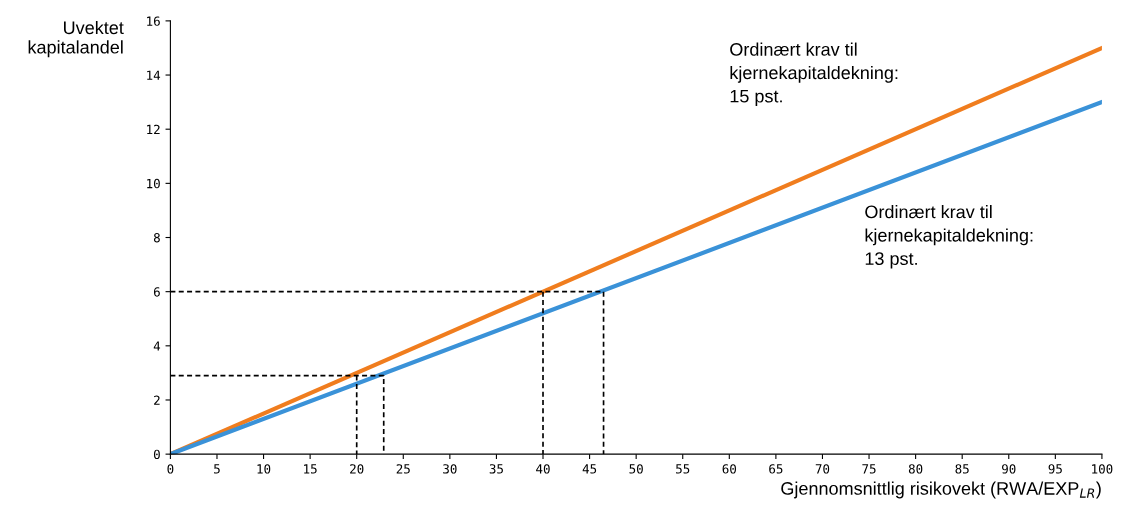  I want to click on x-tick-label: 30, so click(450, 469).